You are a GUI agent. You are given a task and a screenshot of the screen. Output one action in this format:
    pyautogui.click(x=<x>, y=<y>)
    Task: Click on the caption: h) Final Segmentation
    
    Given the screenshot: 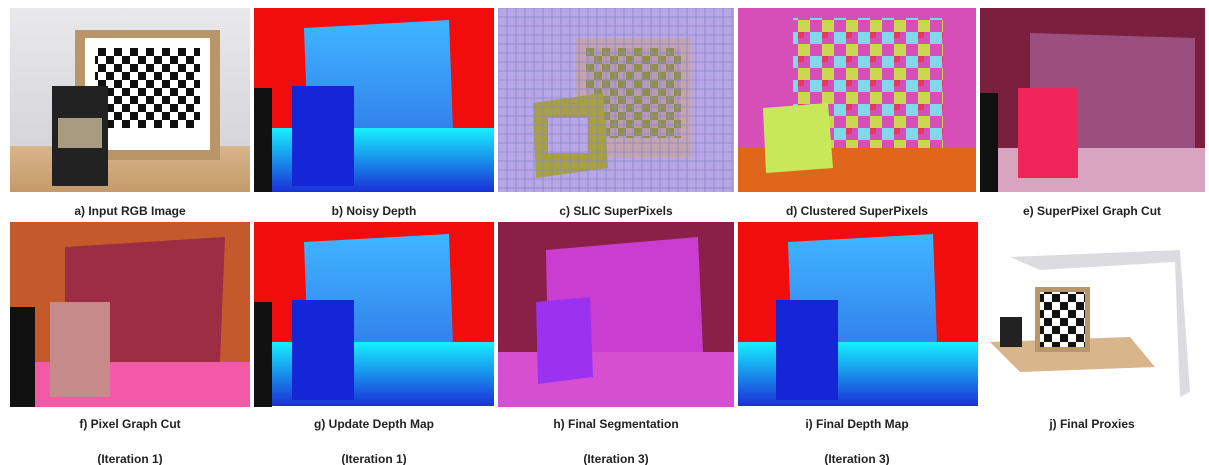 What is the action you would take?
    pyautogui.click(x=615, y=424)
    